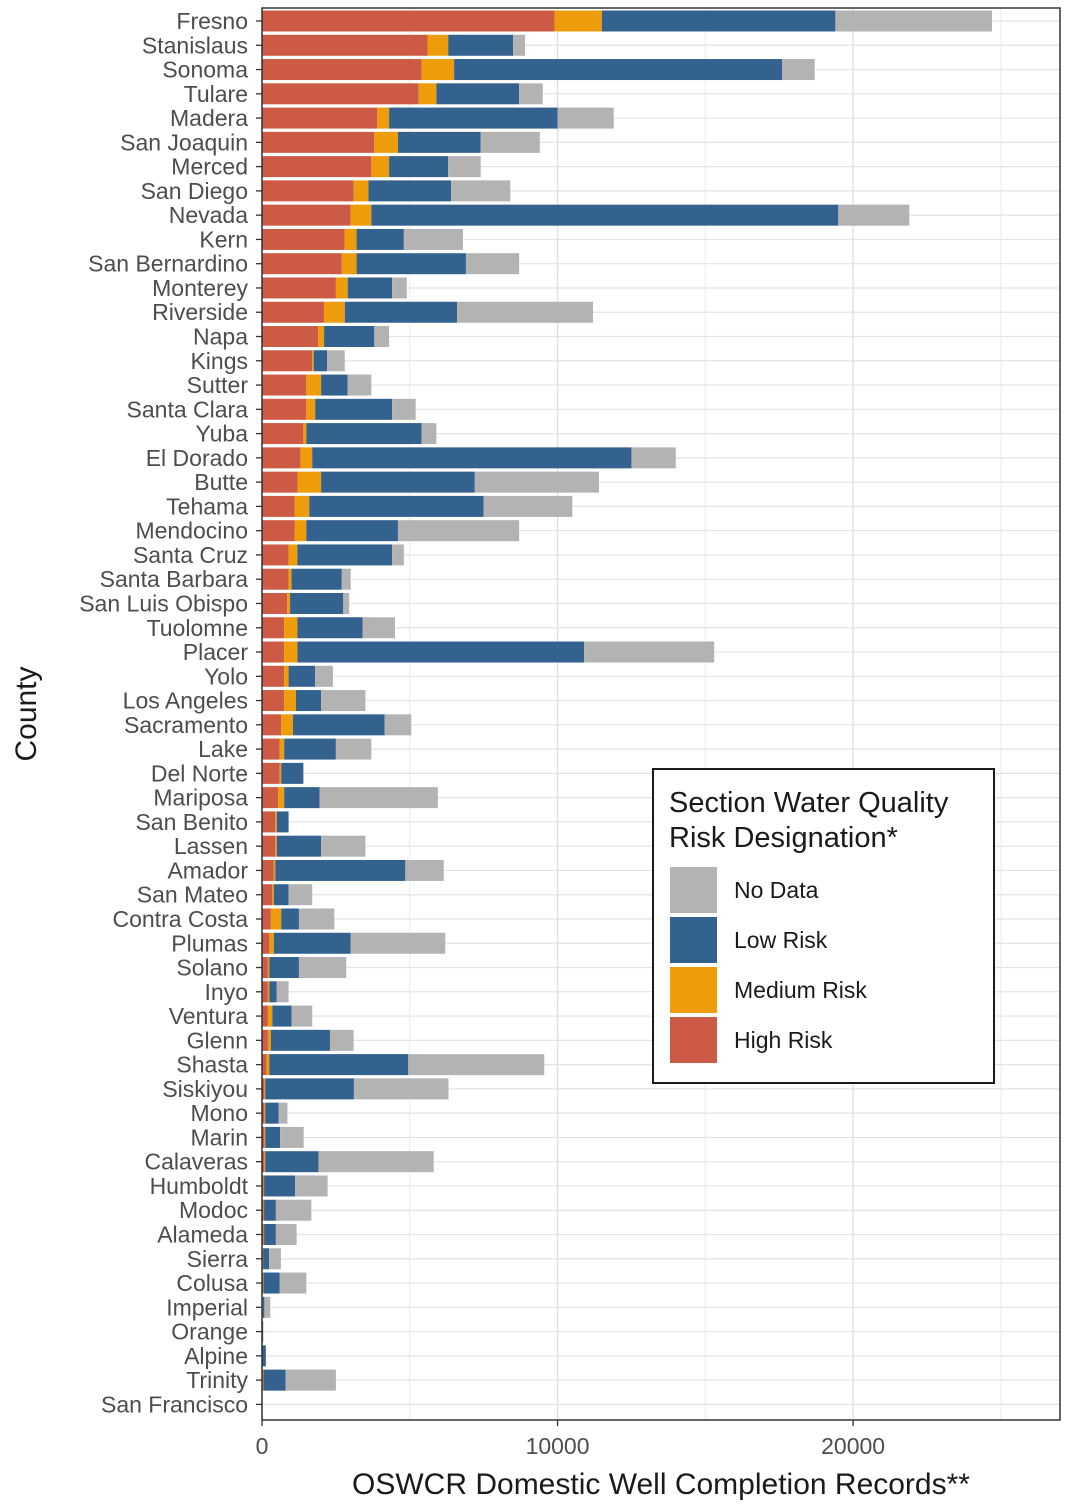 This screenshot has height=1506, width=1066. I want to click on bar-yuba-high-risk, so click(283, 434).